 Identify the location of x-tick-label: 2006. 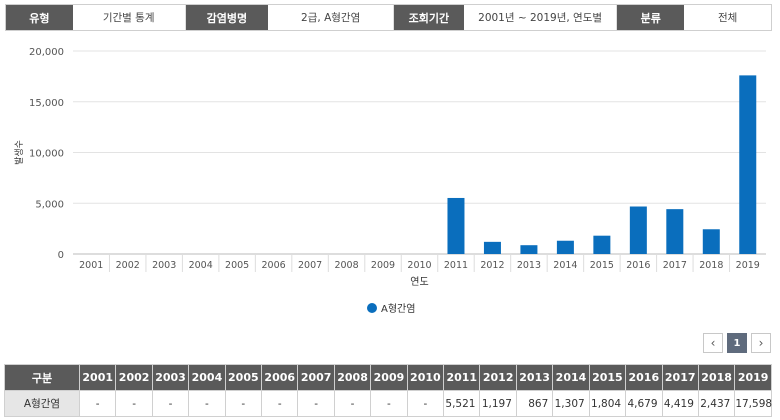
(274, 265).